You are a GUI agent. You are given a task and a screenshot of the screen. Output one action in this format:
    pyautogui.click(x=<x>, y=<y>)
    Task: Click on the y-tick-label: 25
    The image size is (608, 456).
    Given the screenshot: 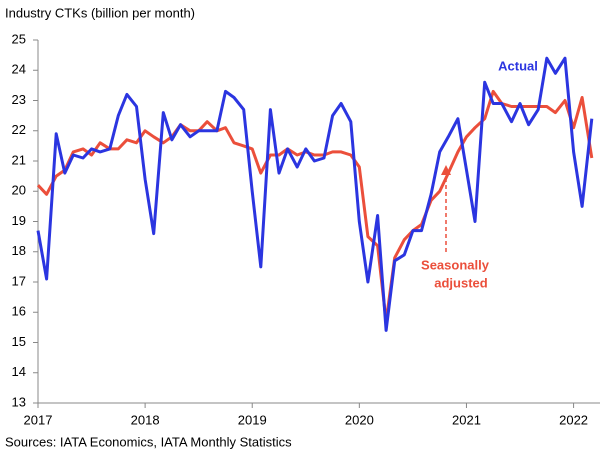 What is the action you would take?
    pyautogui.click(x=19, y=38)
    